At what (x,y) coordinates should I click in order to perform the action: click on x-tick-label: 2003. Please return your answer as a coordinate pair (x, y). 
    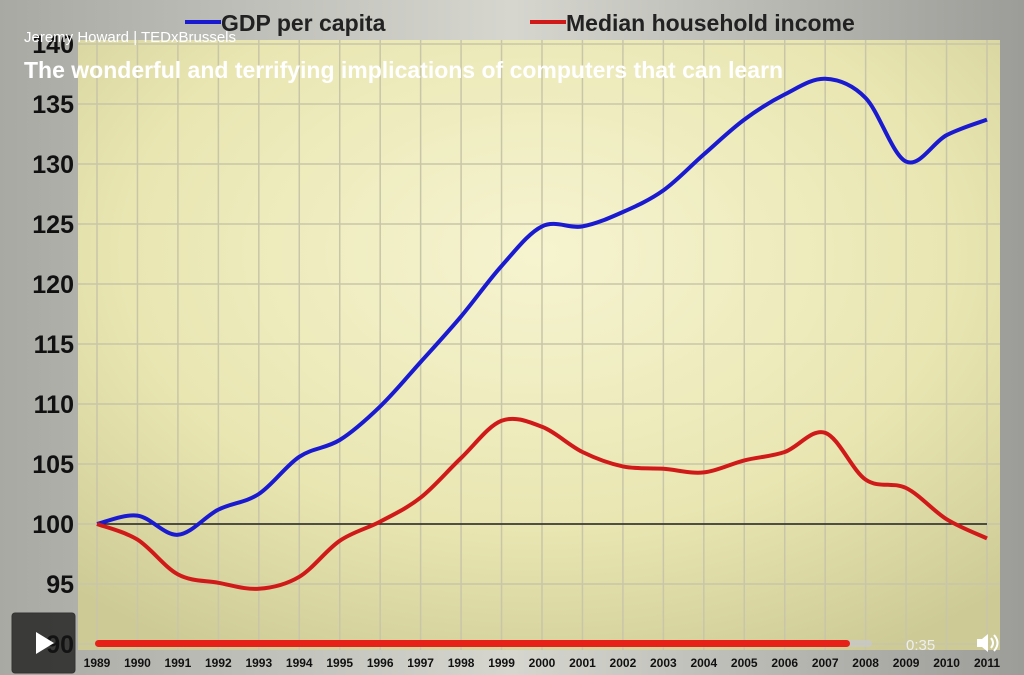
    Looking at the image, I should click on (663, 663).